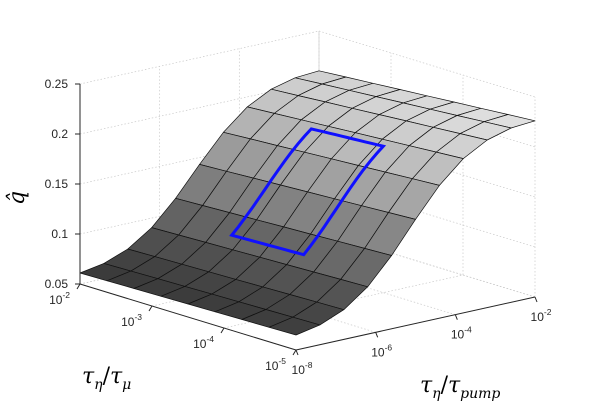 This screenshot has height=414, width=598. Describe the element at coordinates (98, 385) in the screenshot. I see `y-label-sub1: η` at that location.